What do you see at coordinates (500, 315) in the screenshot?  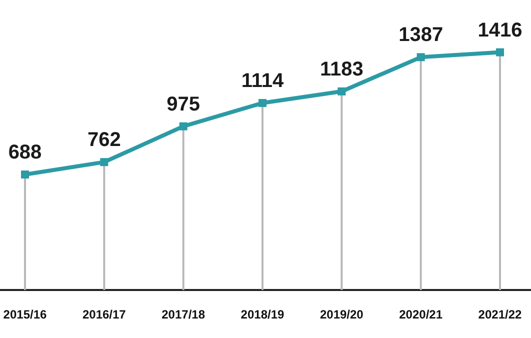 I see `x-tick-label: 2021/22` at bounding box center [500, 315].